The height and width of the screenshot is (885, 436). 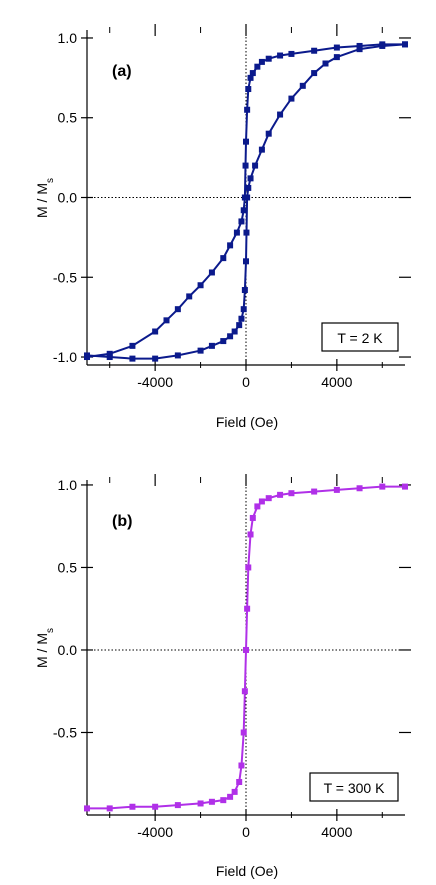 I want to click on panel-label: (b), so click(x=122, y=521).